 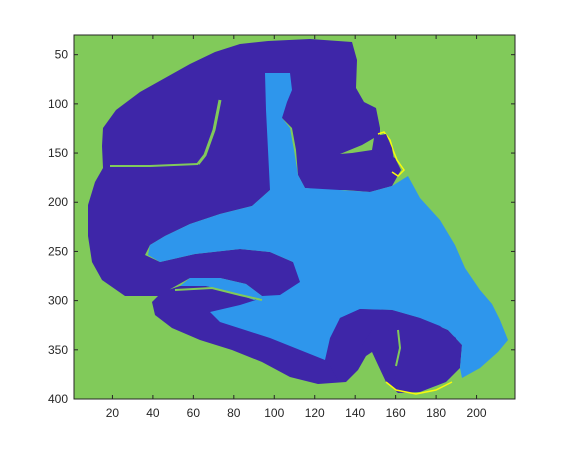 I want to click on fissure-lobe, so click(x=398, y=348).